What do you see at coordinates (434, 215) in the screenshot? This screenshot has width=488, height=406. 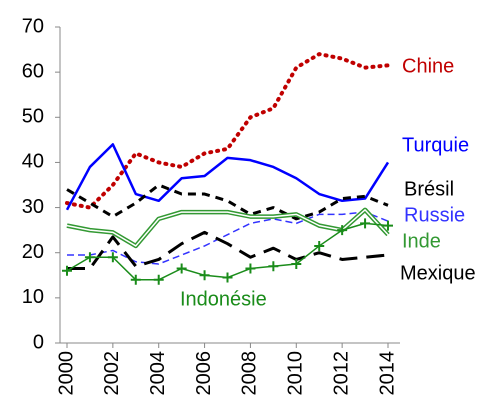 I see `series-label: Russie` at bounding box center [434, 215].